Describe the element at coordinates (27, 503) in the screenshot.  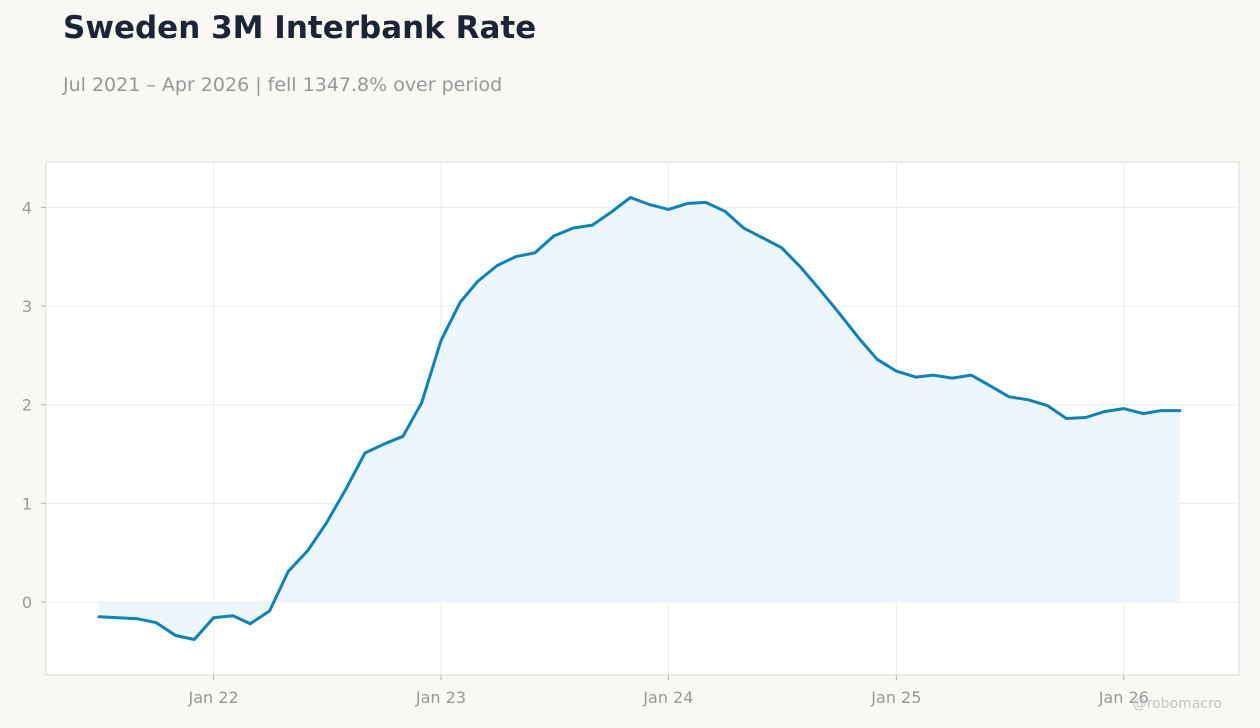
I see `y-tick-label: 1` at that location.